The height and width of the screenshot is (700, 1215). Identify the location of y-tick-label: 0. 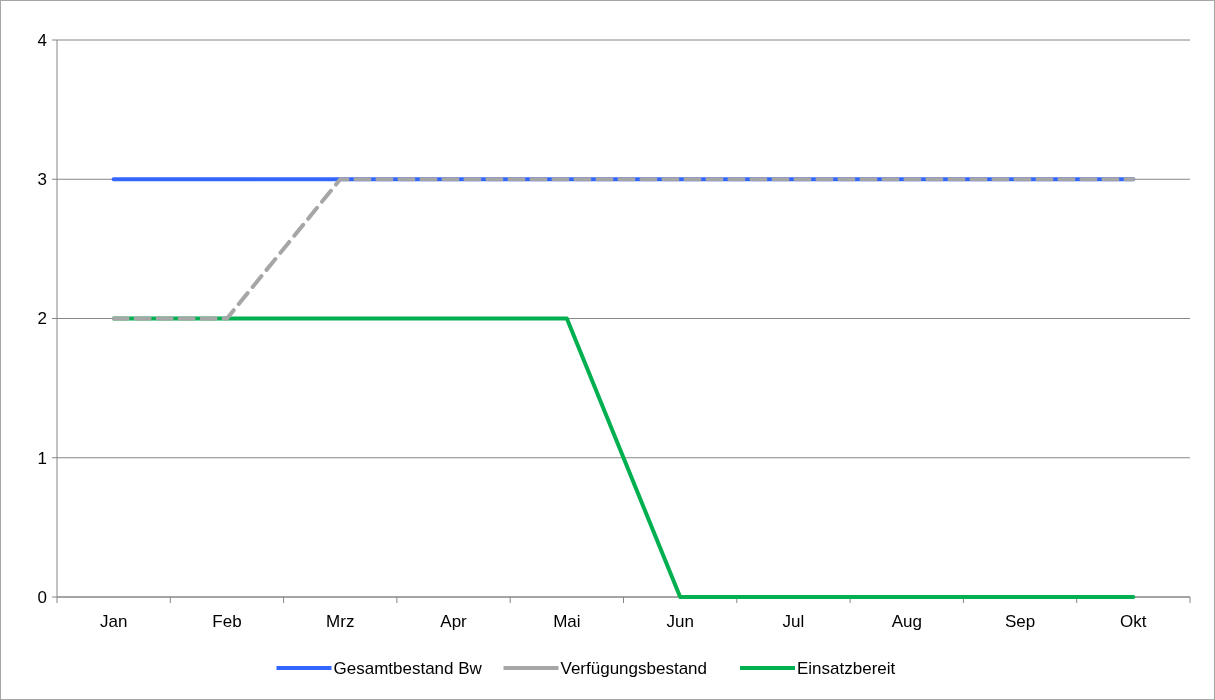
(42, 597).